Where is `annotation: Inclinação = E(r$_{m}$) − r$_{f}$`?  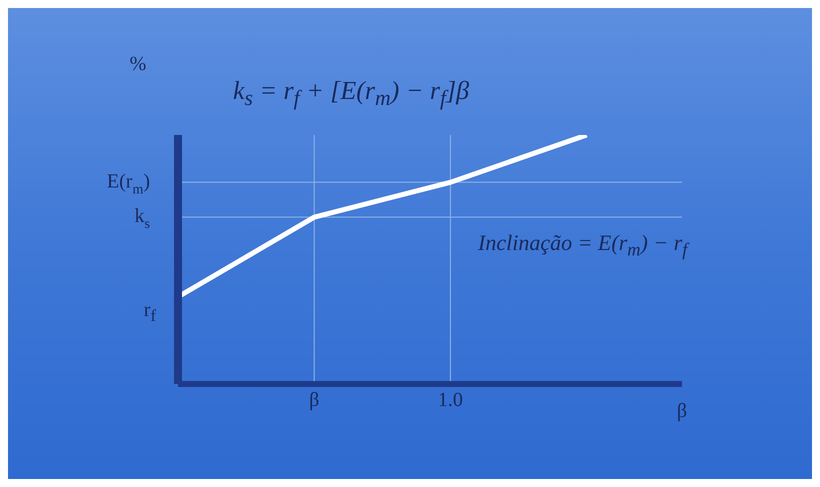
annotation: Inclinação = E(r$_{m}$) − r$_{f}$ is located at coordinates (583, 245).